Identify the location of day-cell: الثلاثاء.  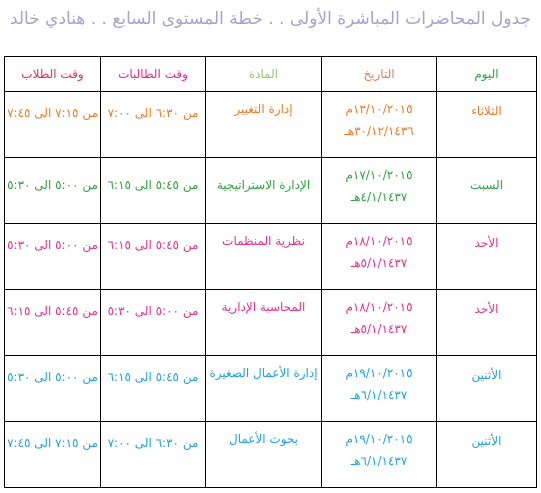
(486, 124).